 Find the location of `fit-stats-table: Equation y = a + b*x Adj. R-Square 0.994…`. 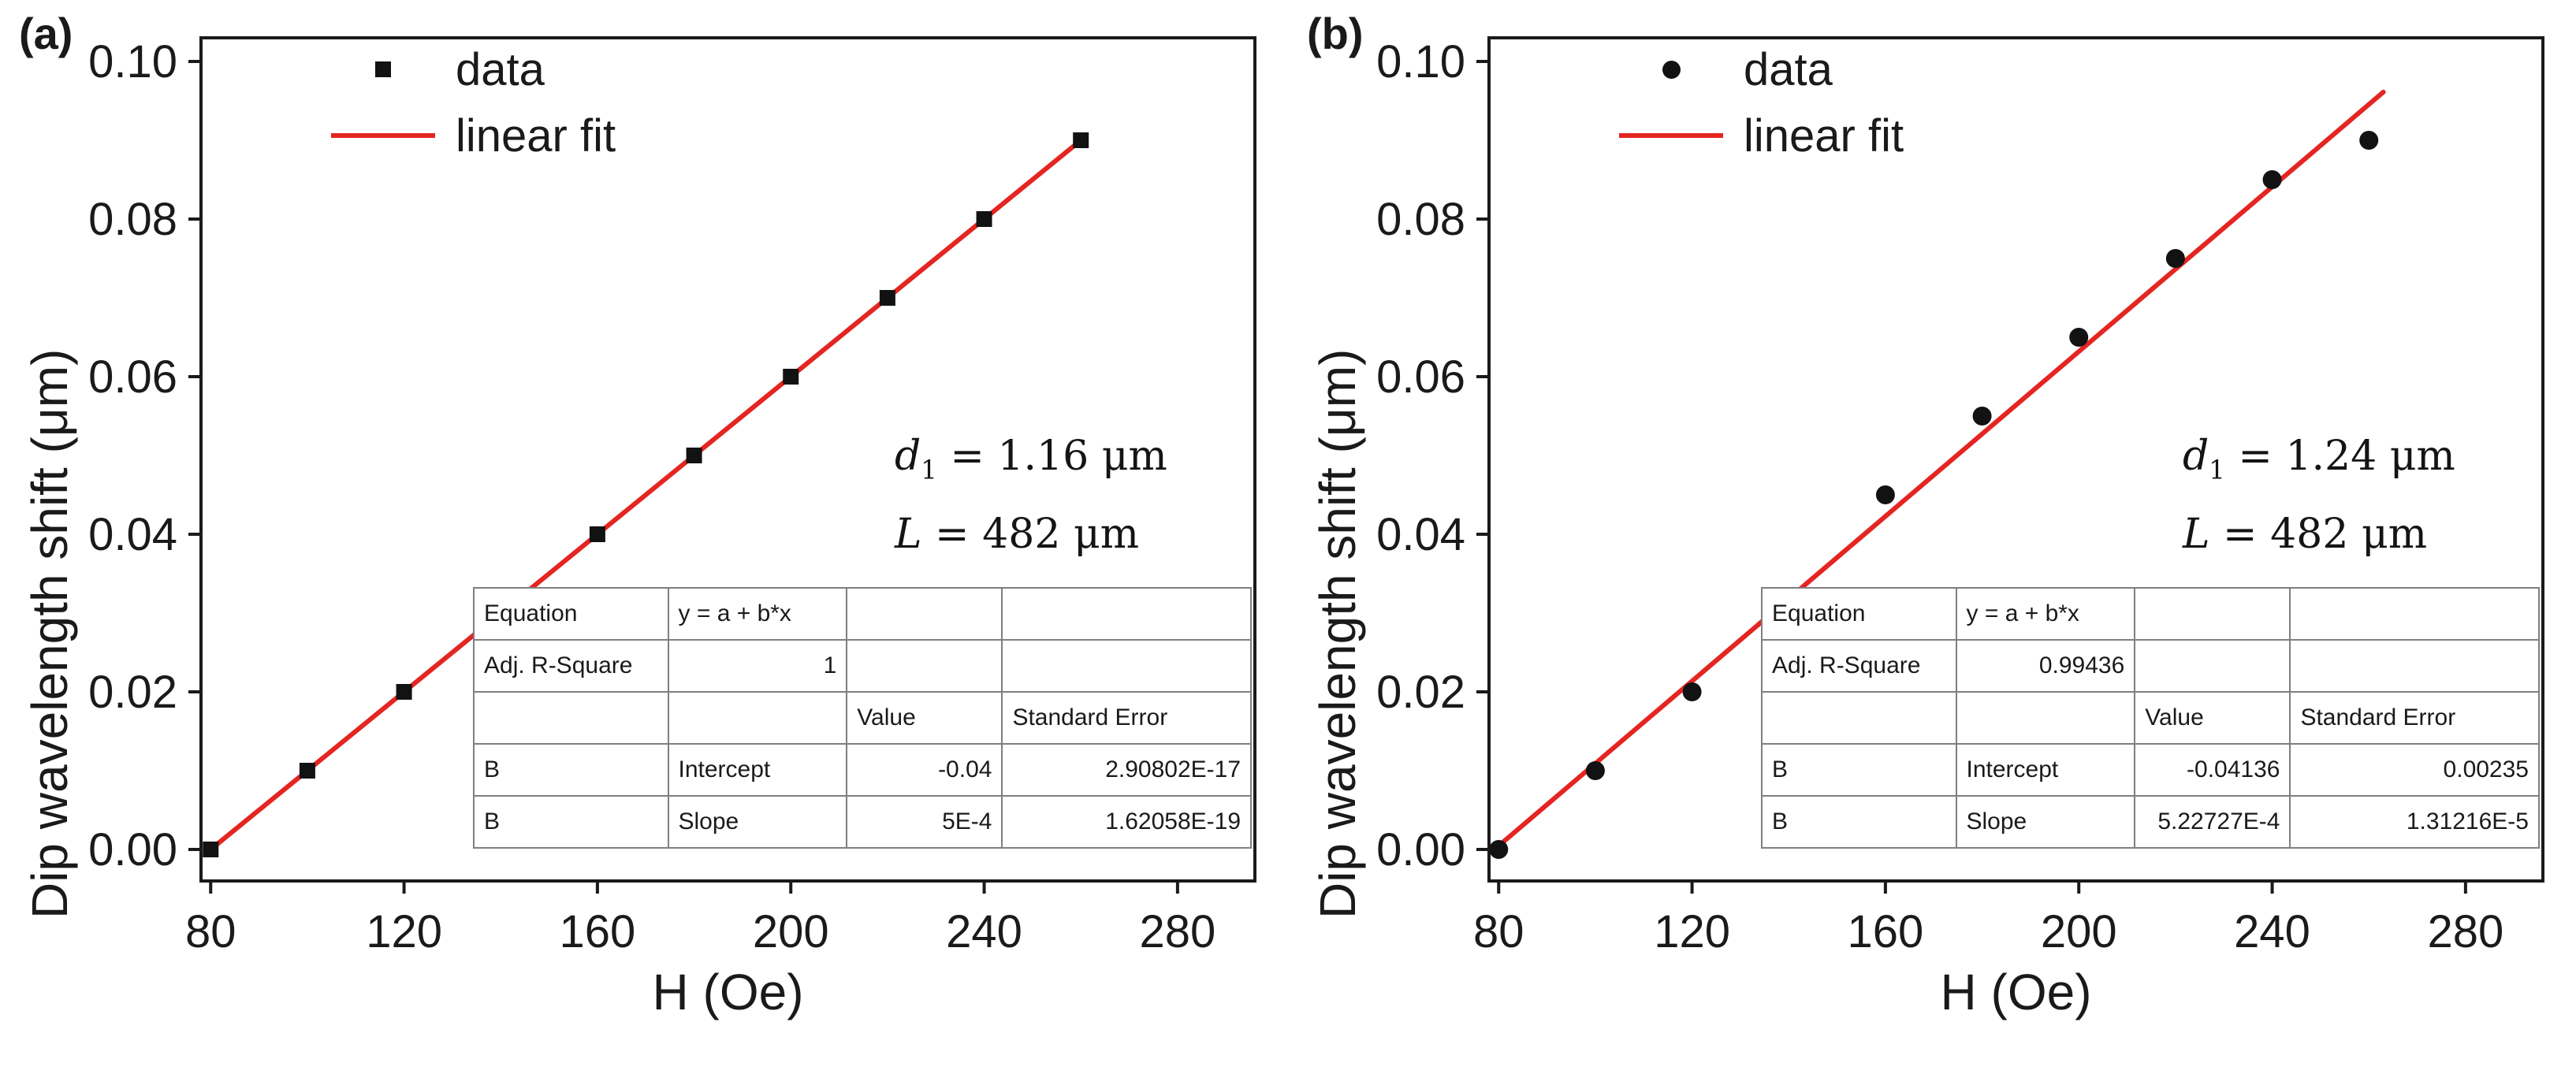

fit-stats-table: Equation y = a + b*x Adj. R-Square 0.994… is located at coordinates (2150, 718).